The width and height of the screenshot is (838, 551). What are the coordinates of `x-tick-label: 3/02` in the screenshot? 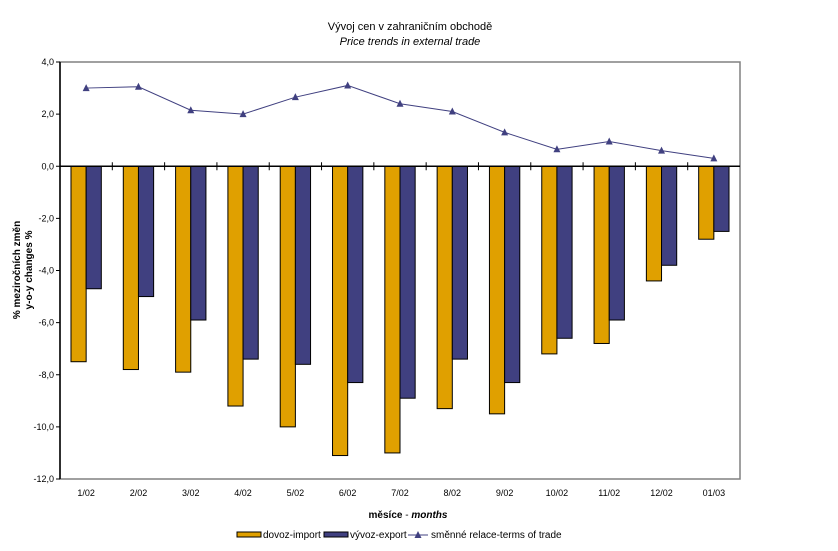 It's located at (191, 493).